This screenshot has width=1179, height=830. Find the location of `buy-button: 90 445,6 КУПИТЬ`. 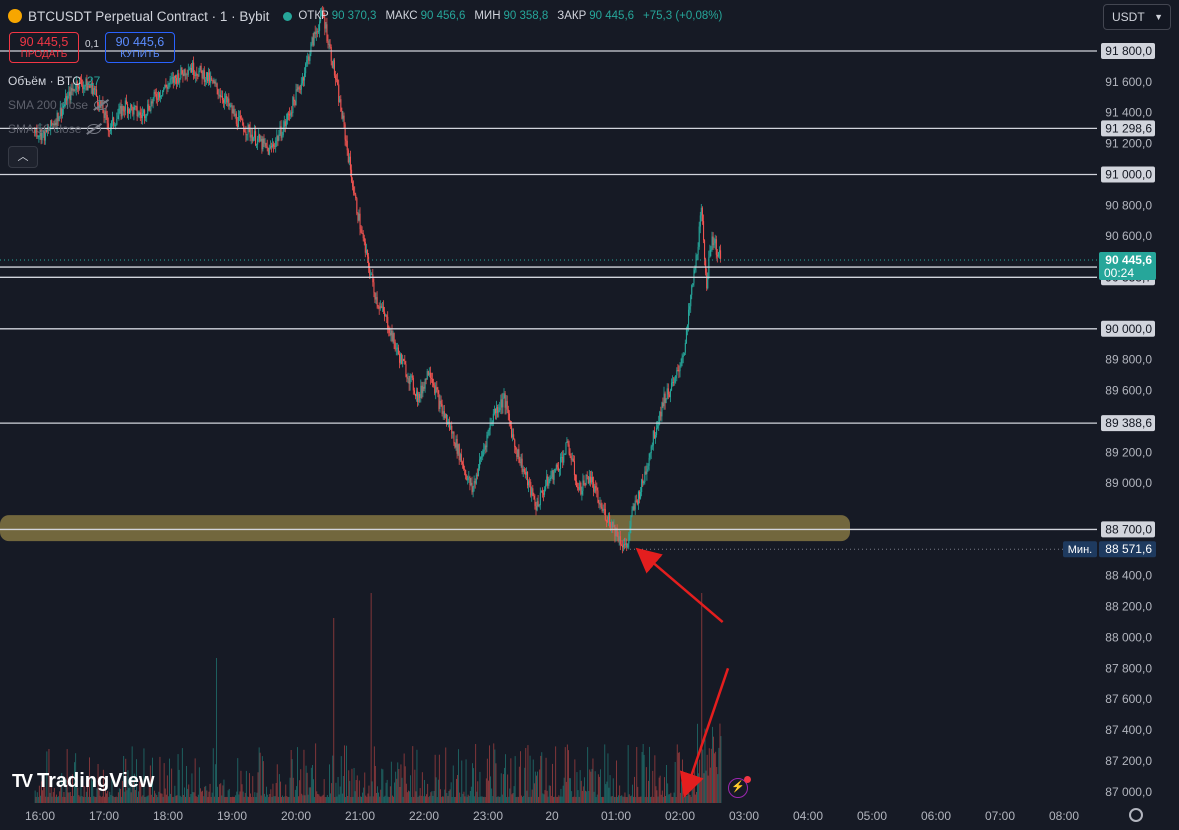

buy-button: 90 445,6 КУПИТЬ is located at coordinates (139, 47).